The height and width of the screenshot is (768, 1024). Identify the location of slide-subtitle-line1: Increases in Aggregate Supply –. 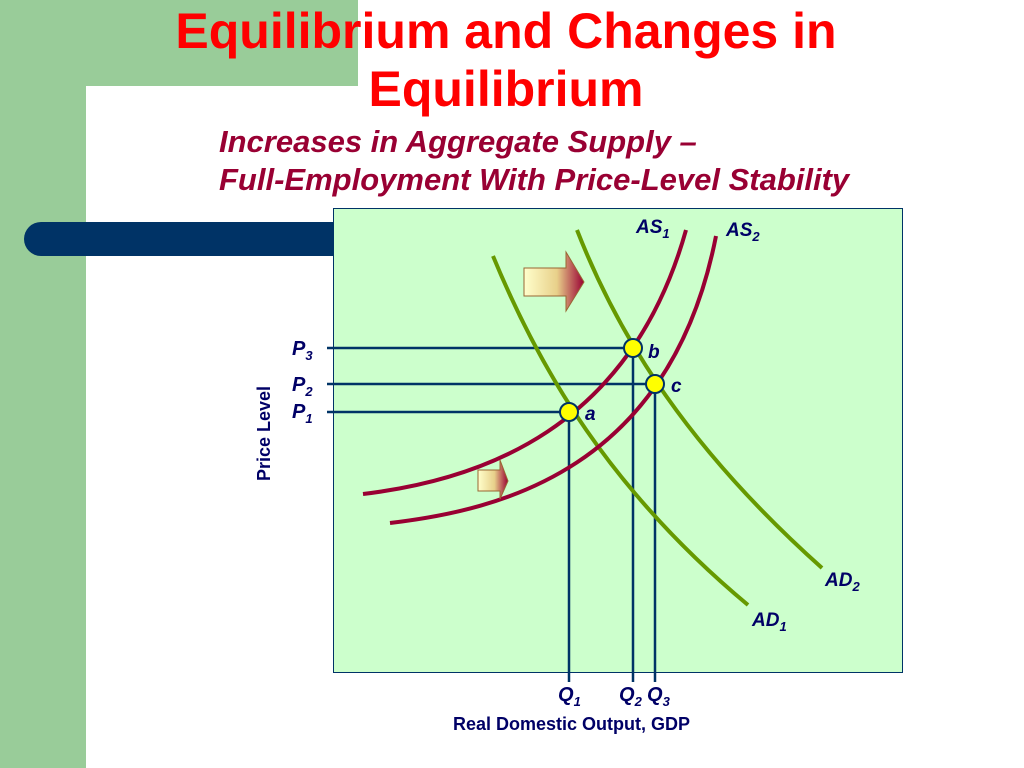
(458, 141).